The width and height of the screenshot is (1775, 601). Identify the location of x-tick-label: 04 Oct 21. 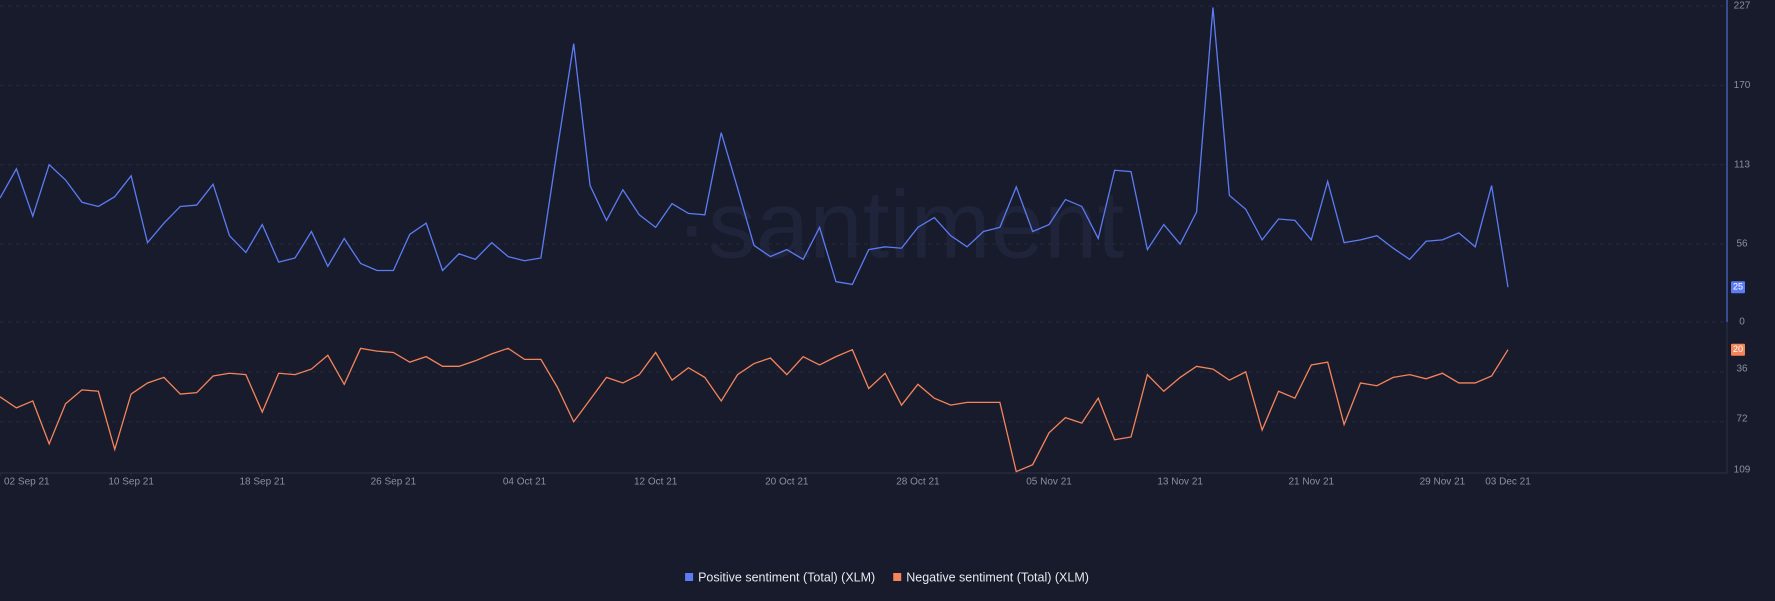
(525, 482).